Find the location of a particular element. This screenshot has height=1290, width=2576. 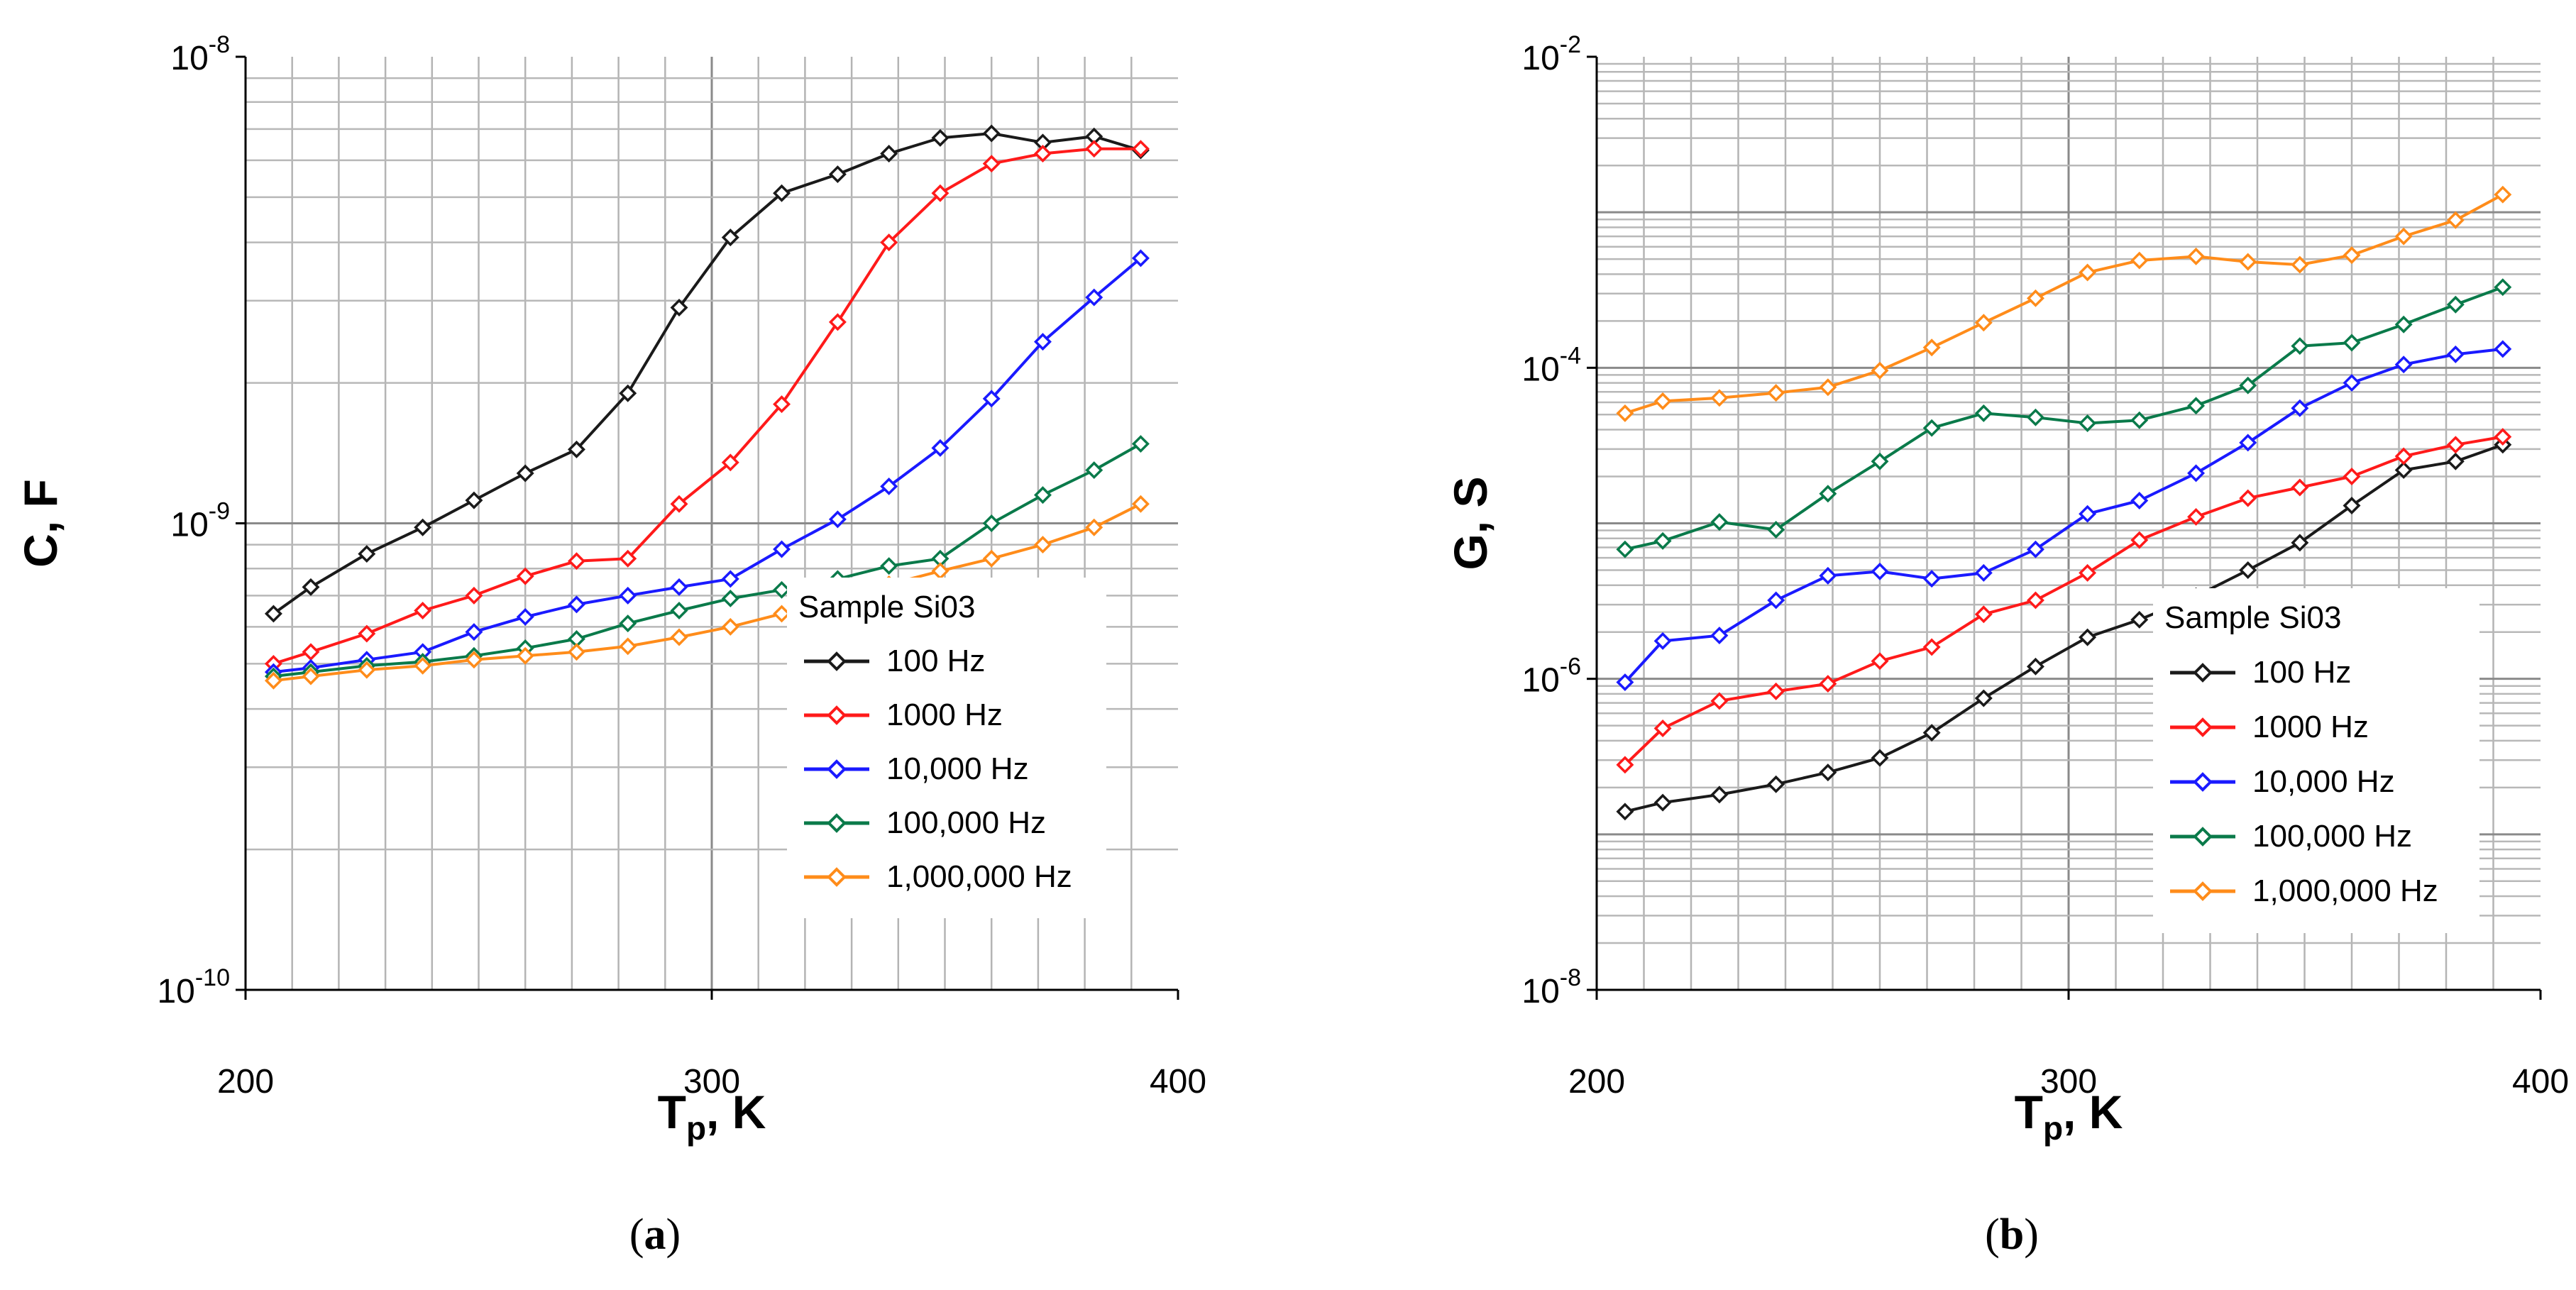

x-tick-label: 300 is located at coordinates (711, 1082).